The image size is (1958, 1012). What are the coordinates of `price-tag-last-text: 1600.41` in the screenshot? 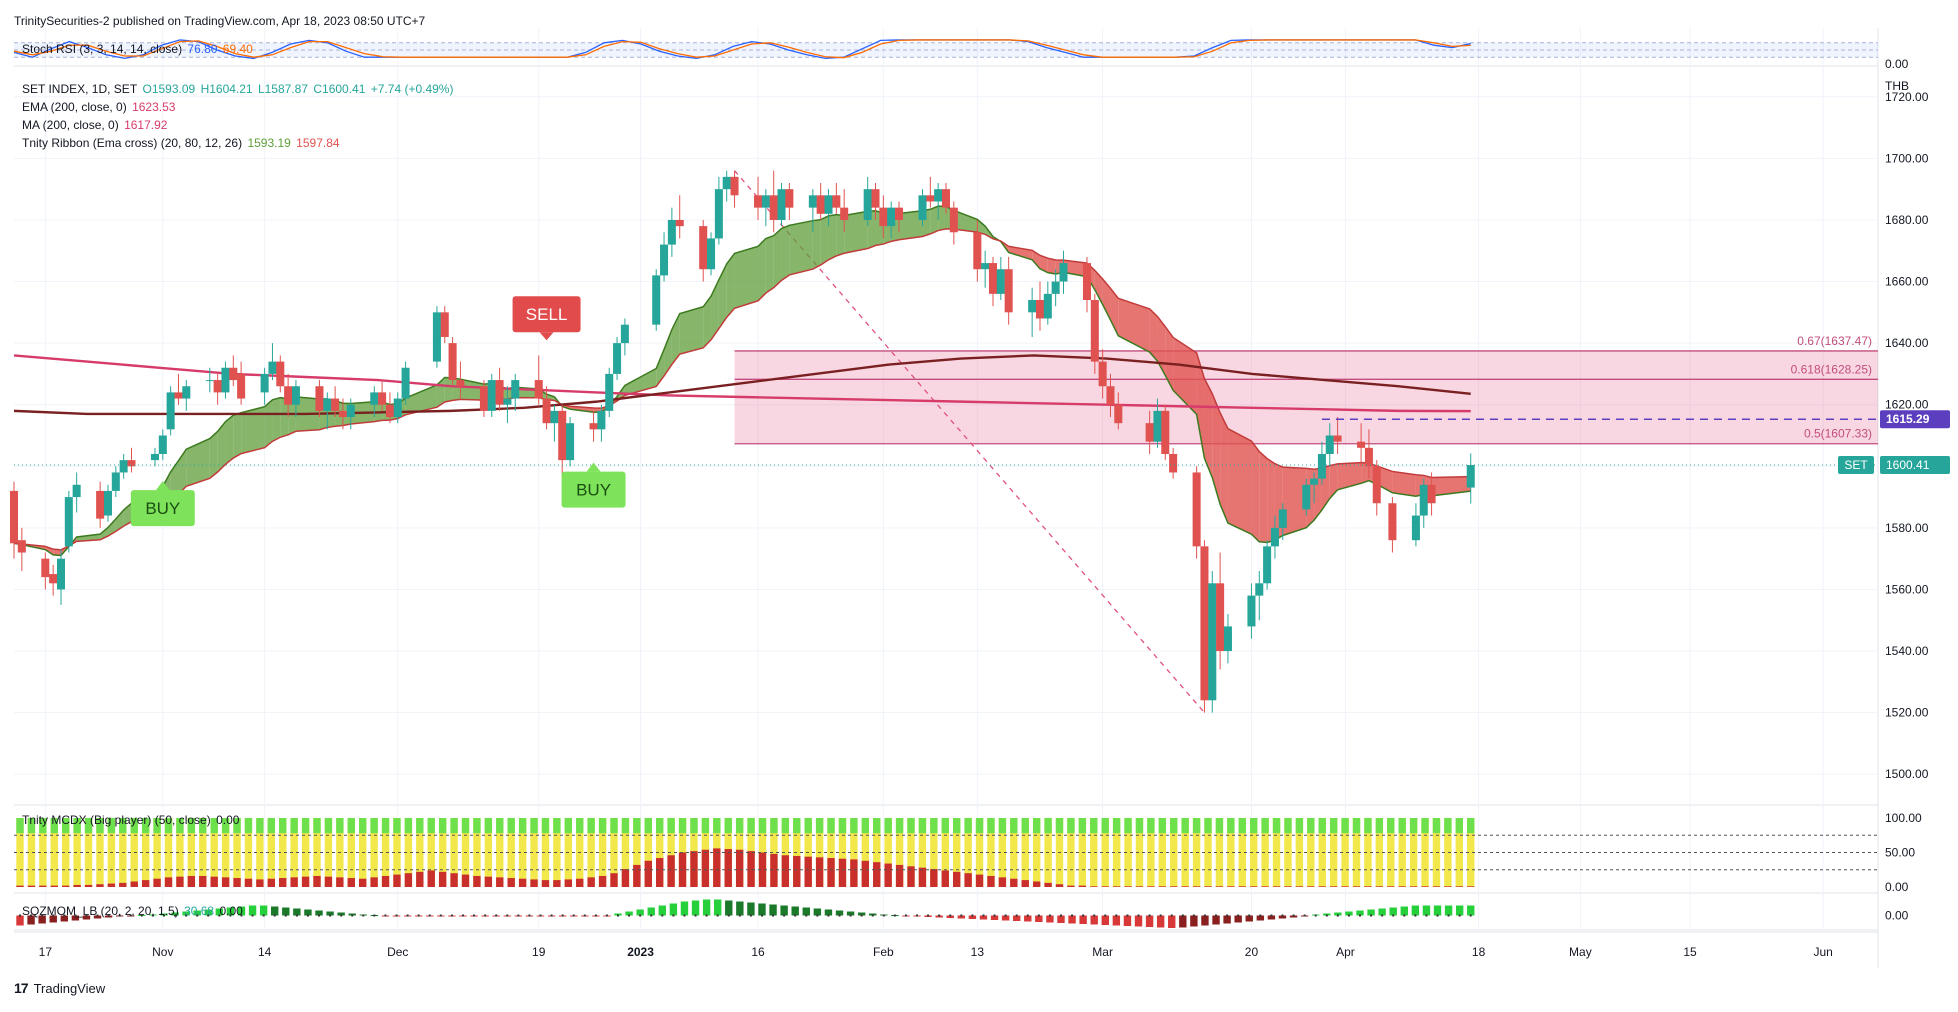 It's located at (1908, 465).